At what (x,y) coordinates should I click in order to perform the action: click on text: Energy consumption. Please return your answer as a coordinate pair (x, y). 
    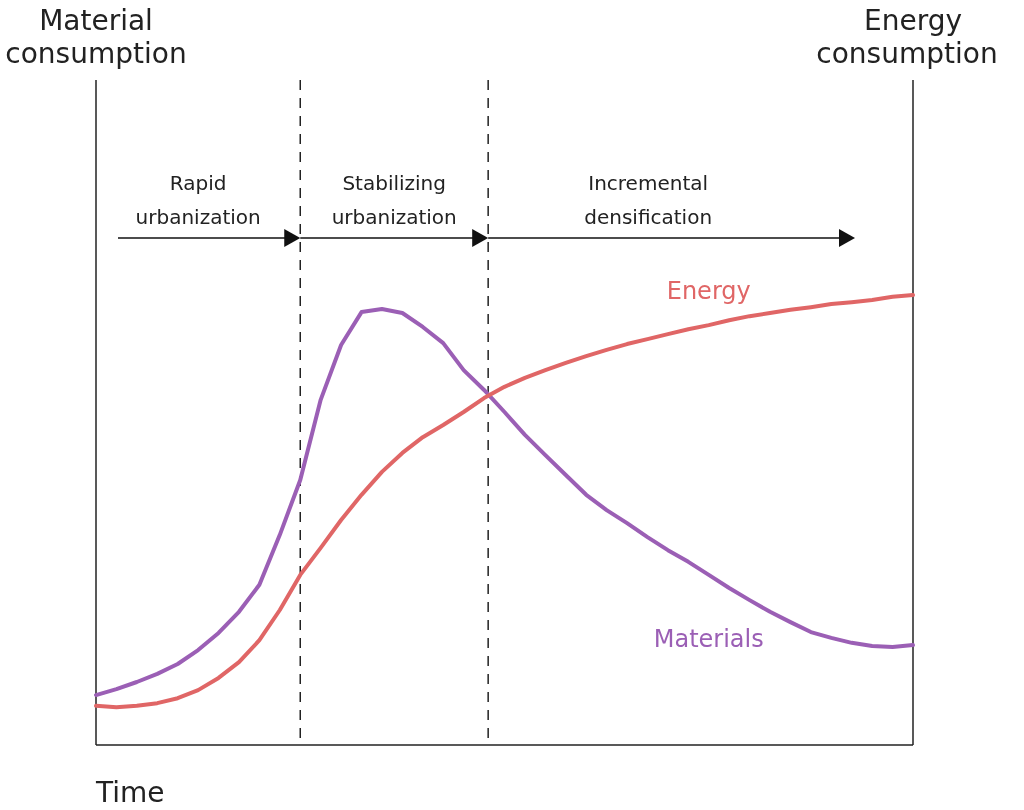
    Looking at the image, I should click on (907, 37).